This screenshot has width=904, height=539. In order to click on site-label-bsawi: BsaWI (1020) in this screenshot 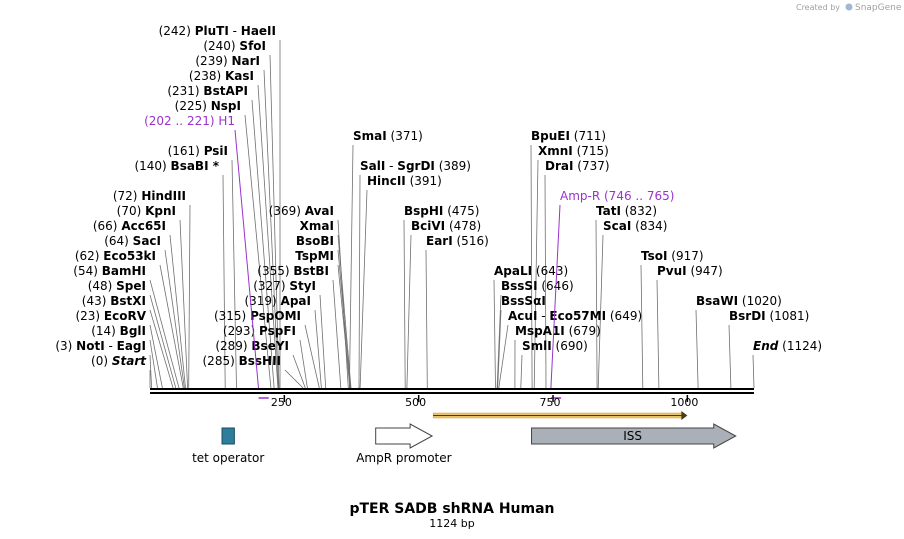, I will do `click(739, 301)`.